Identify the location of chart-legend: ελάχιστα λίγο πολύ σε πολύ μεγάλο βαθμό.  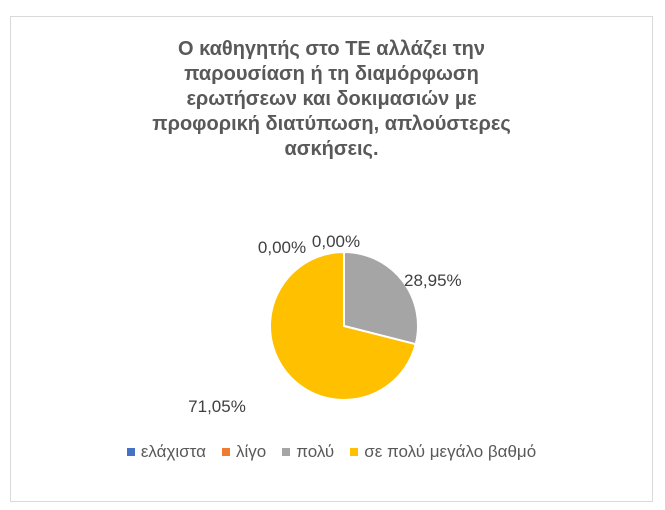
(331, 452).